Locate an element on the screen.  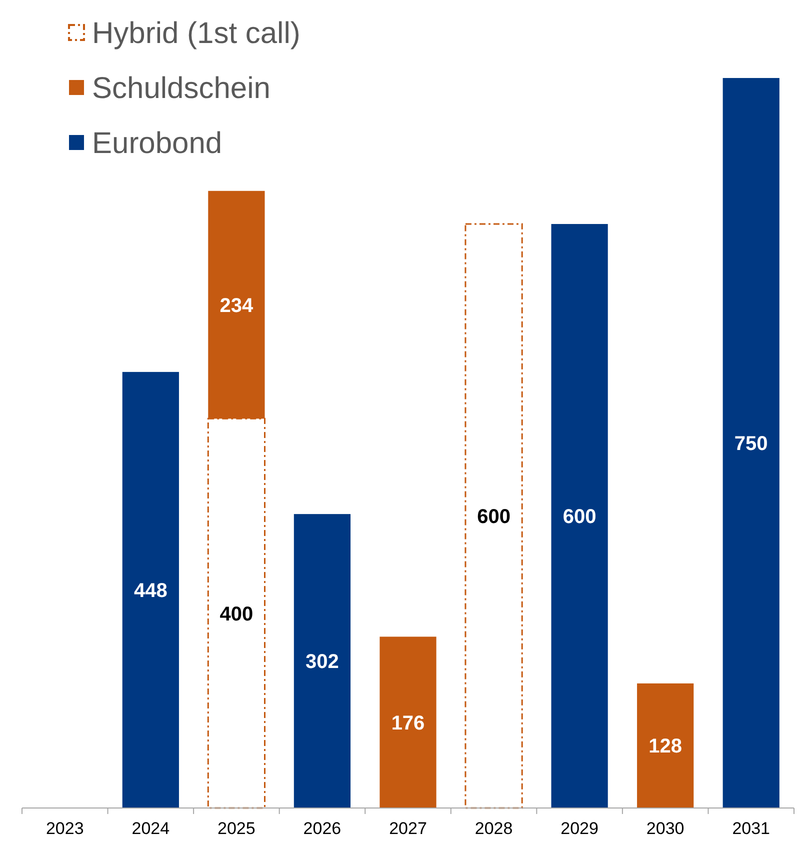
data-label: 128 is located at coordinates (665, 747).